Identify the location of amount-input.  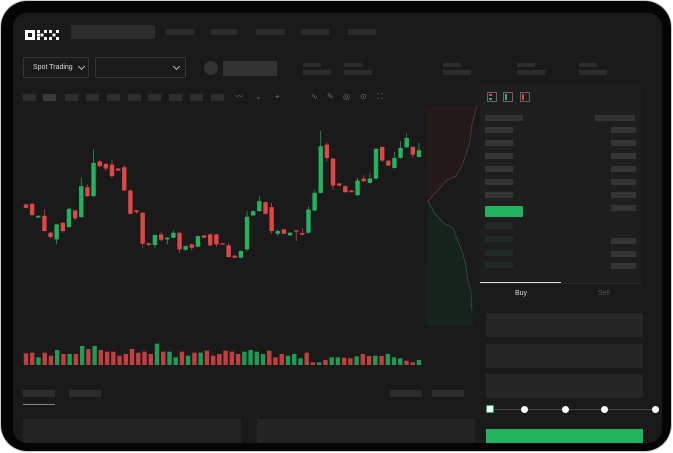
(564, 356).